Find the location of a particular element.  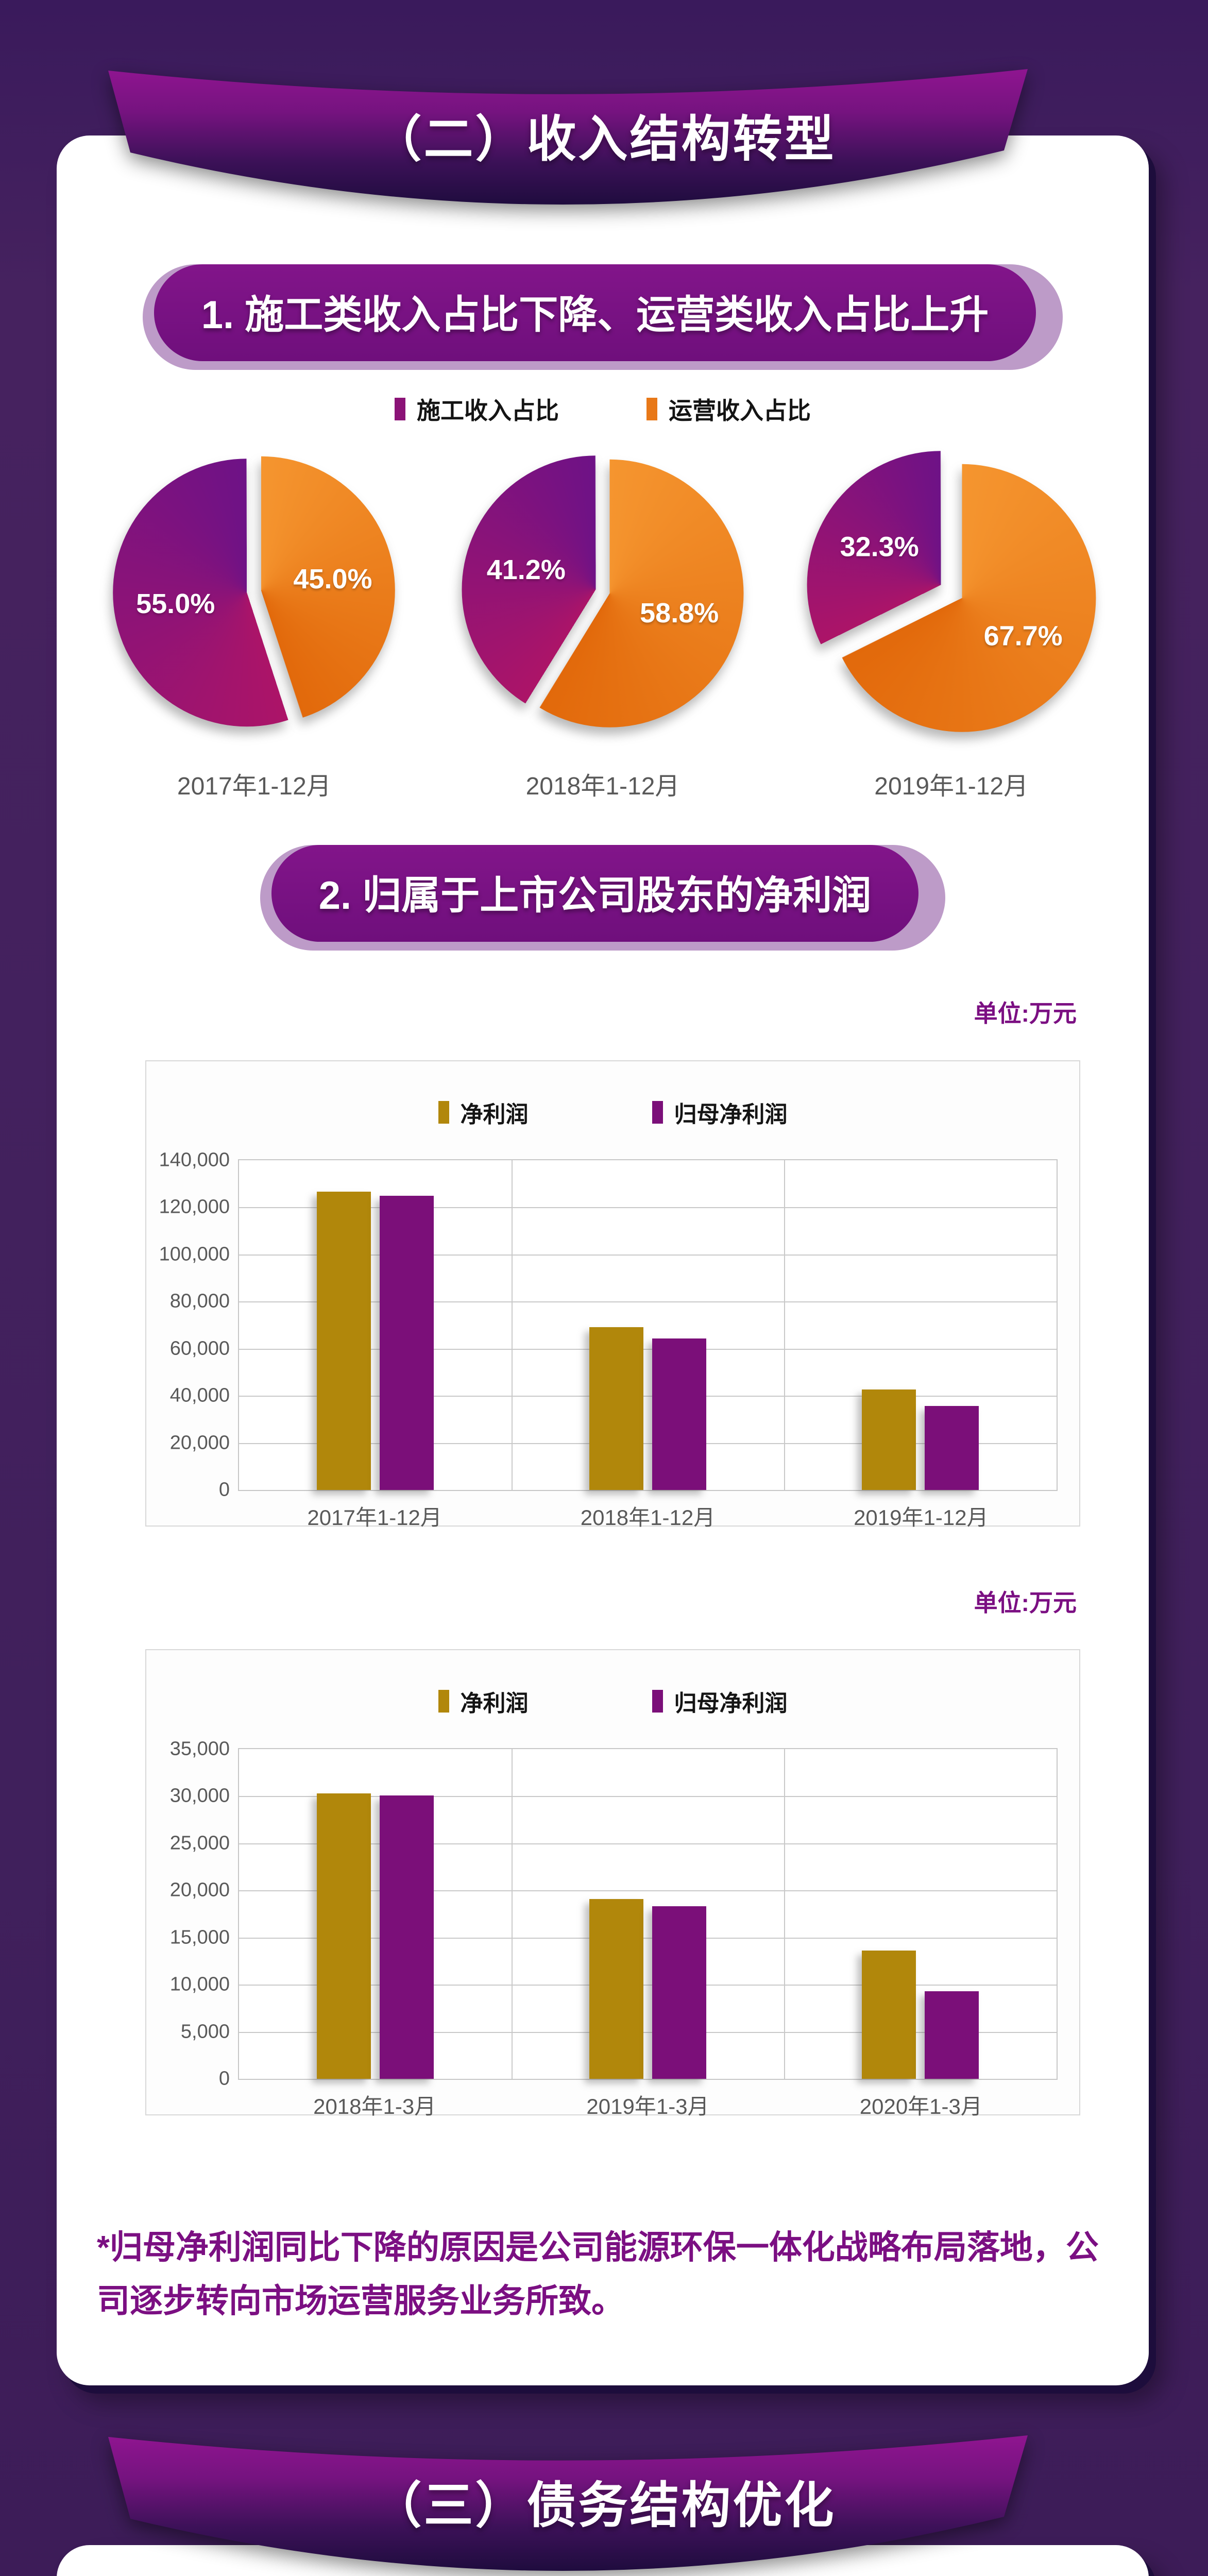

y-axis-tick-label: 100,000 is located at coordinates (195, 1254).